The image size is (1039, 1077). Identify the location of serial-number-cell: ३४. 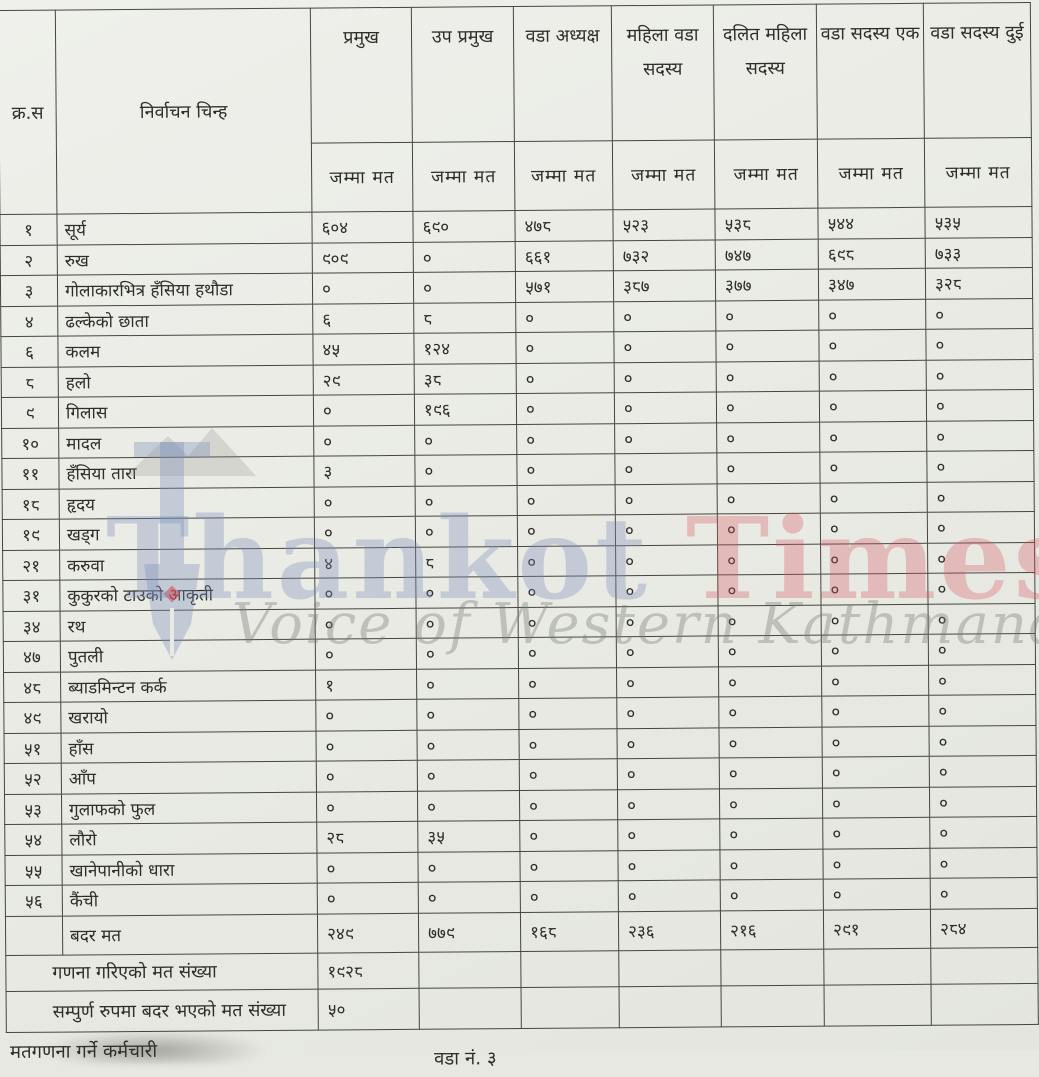
(32, 626).